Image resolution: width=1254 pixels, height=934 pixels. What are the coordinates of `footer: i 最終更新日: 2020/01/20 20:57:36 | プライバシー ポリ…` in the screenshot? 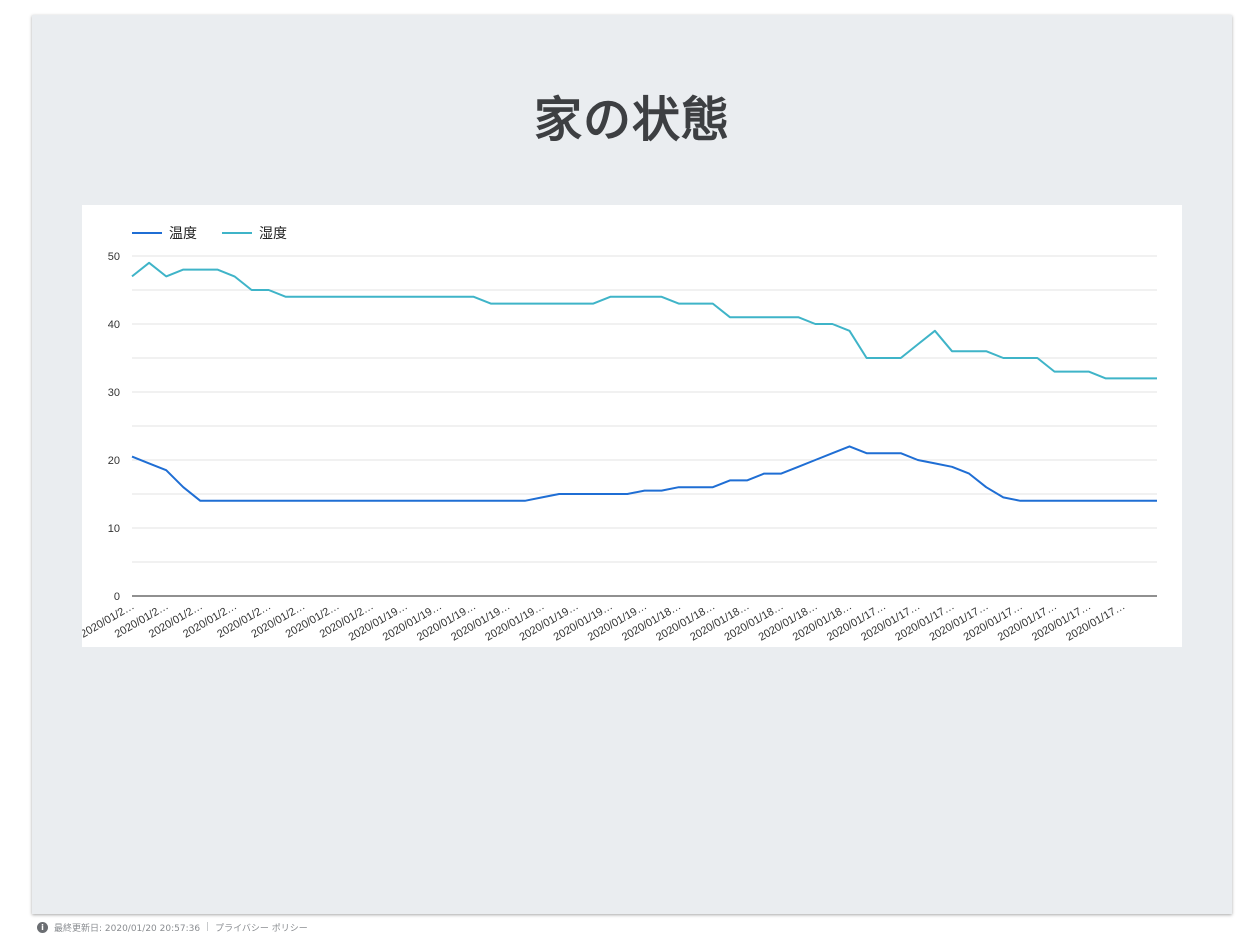 It's located at (172, 927).